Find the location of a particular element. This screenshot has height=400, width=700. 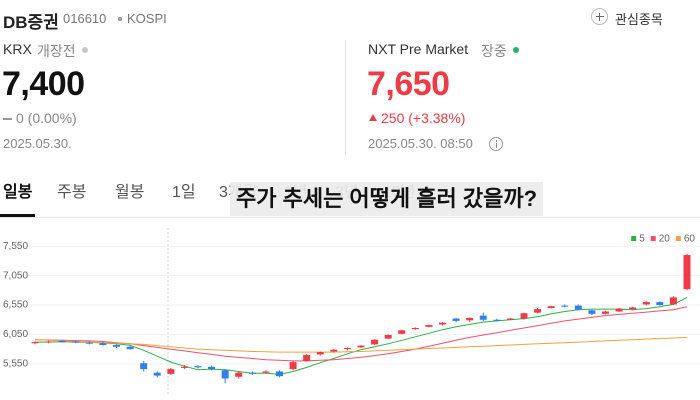

krx-label: KRX is located at coordinates (17, 49).